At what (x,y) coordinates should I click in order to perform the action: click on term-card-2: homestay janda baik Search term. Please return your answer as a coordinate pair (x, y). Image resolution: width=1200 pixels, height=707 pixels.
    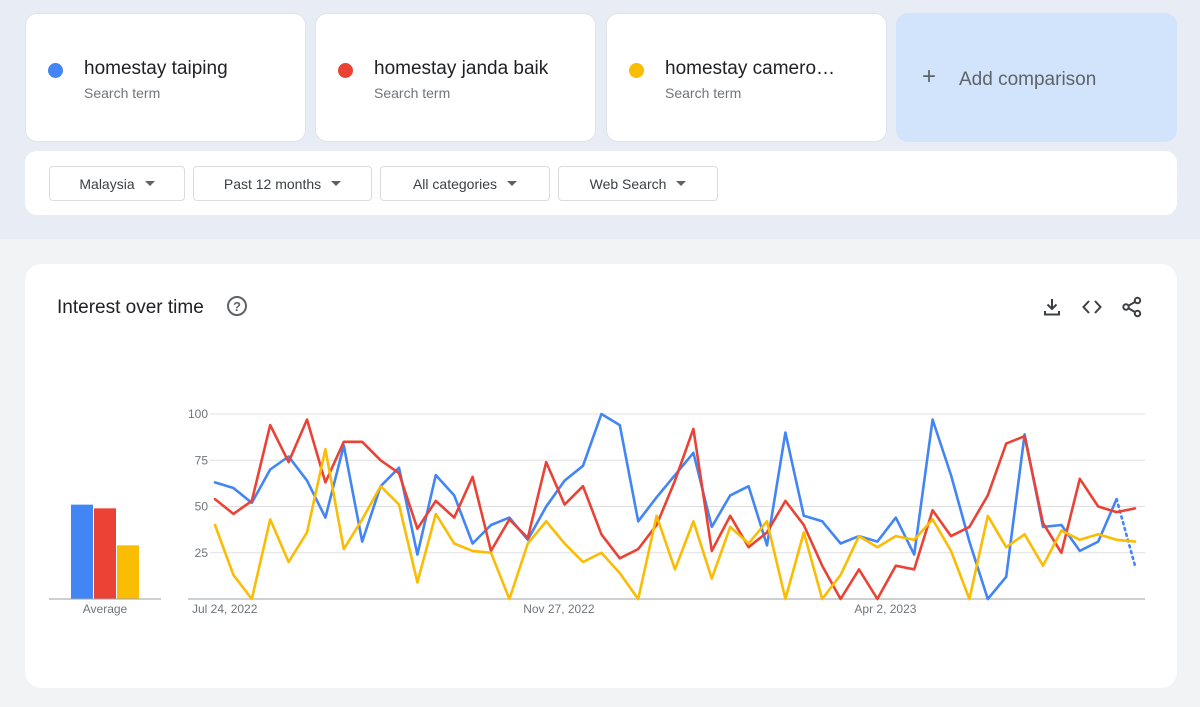
    Looking at the image, I should click on (455, 77).